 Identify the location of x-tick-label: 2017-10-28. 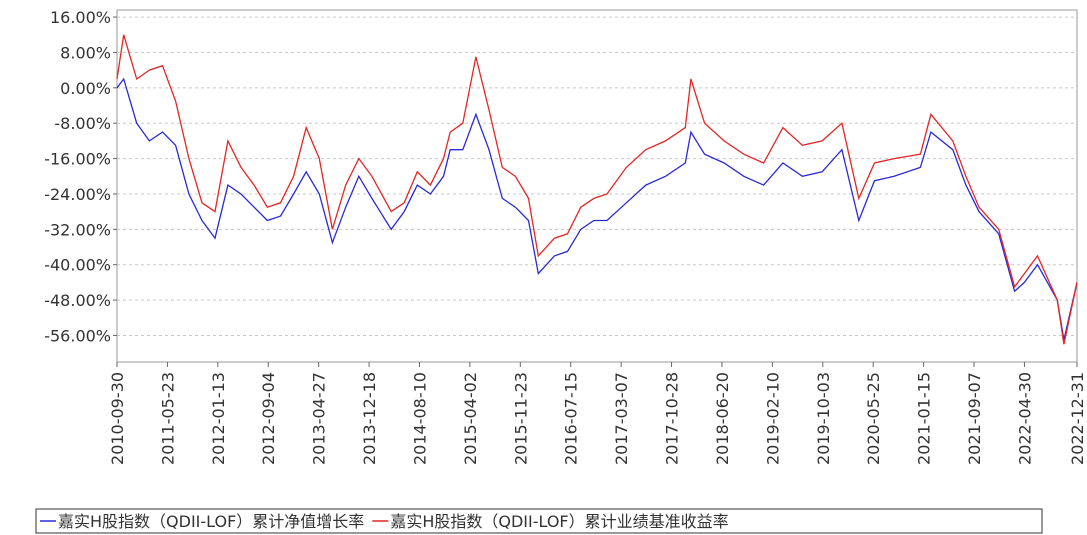
(672, 418).